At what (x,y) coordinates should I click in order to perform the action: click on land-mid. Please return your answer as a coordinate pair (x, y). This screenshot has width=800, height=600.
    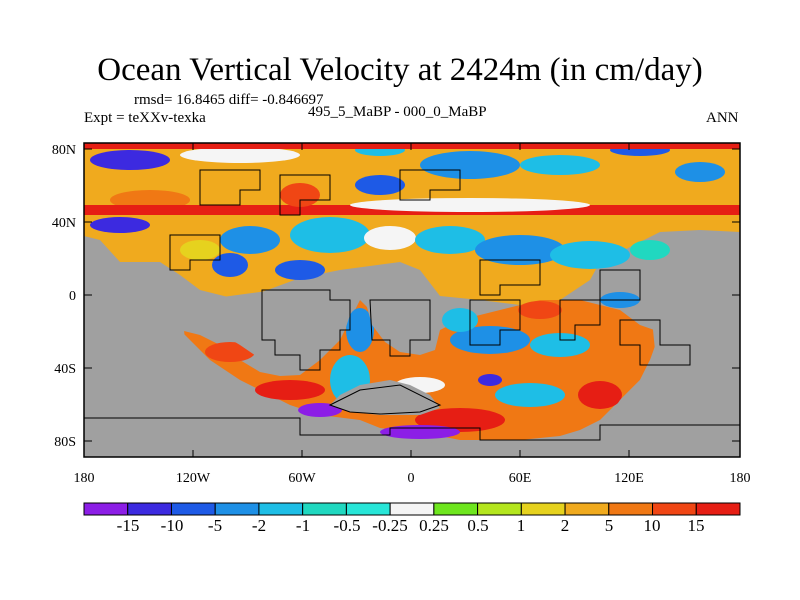
    Looking at the image, I should click on (281, 306).